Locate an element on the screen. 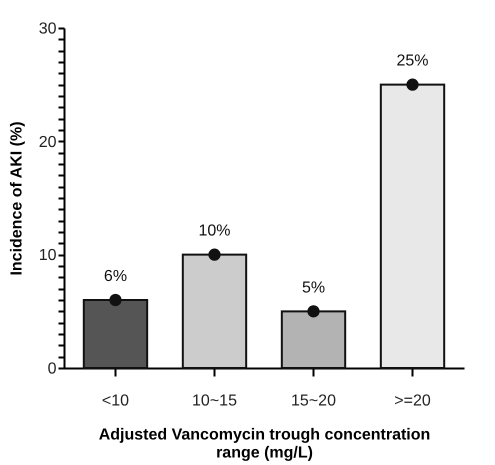  y-tick-label: 0 is located at coordinates (52, 369).